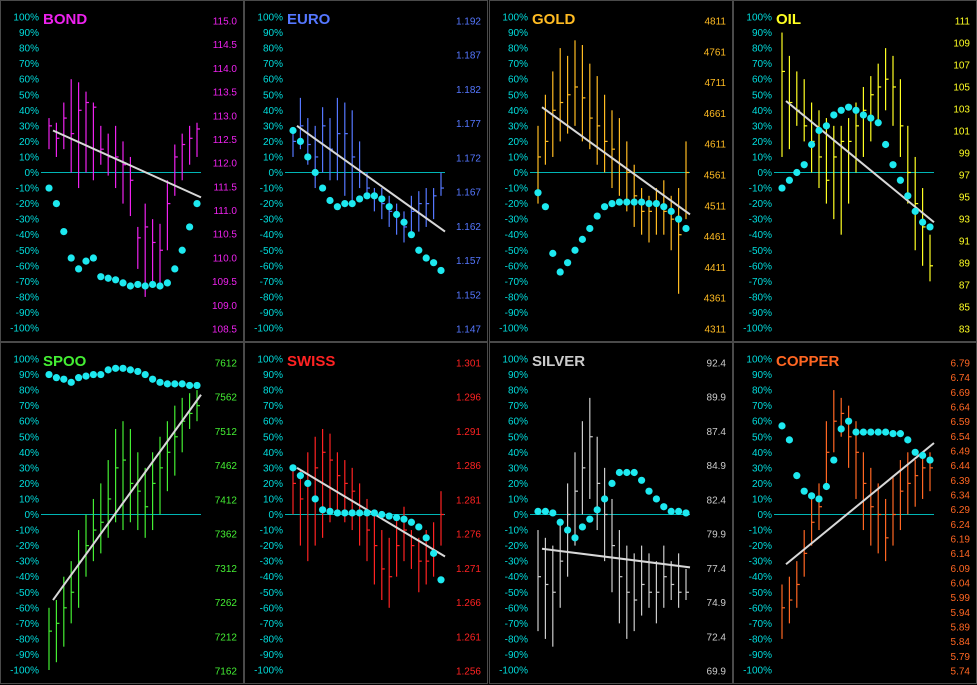  What do you see at coordinates (271, 266) in the screenshot?
I see `percent-tick: -60%` at bounding box center [271, 266].